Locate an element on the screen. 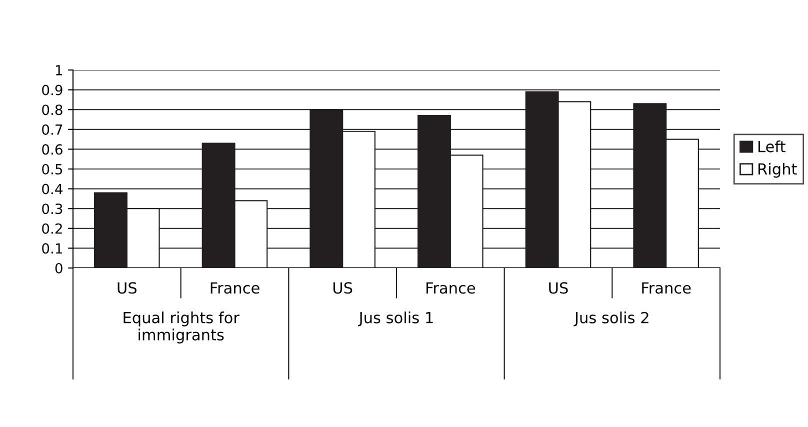  text: Equal rights for immigrants is located at coordinates (182, 328).